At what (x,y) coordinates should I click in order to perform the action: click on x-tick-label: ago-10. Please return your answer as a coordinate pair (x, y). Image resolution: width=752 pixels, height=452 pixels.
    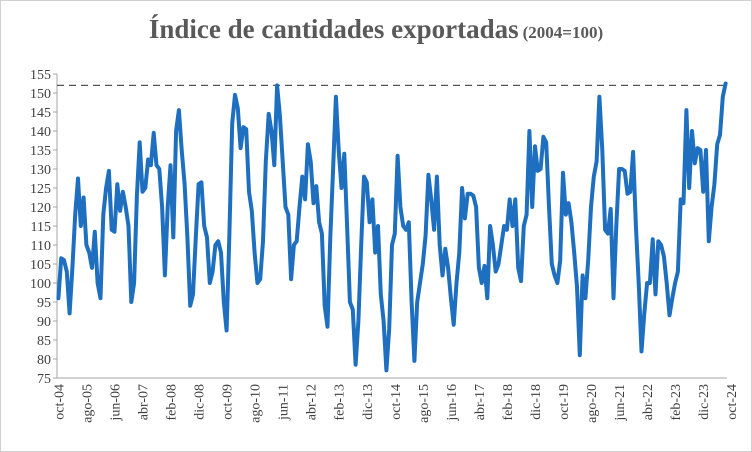
    Looking at the image, I should click on (256, 403).